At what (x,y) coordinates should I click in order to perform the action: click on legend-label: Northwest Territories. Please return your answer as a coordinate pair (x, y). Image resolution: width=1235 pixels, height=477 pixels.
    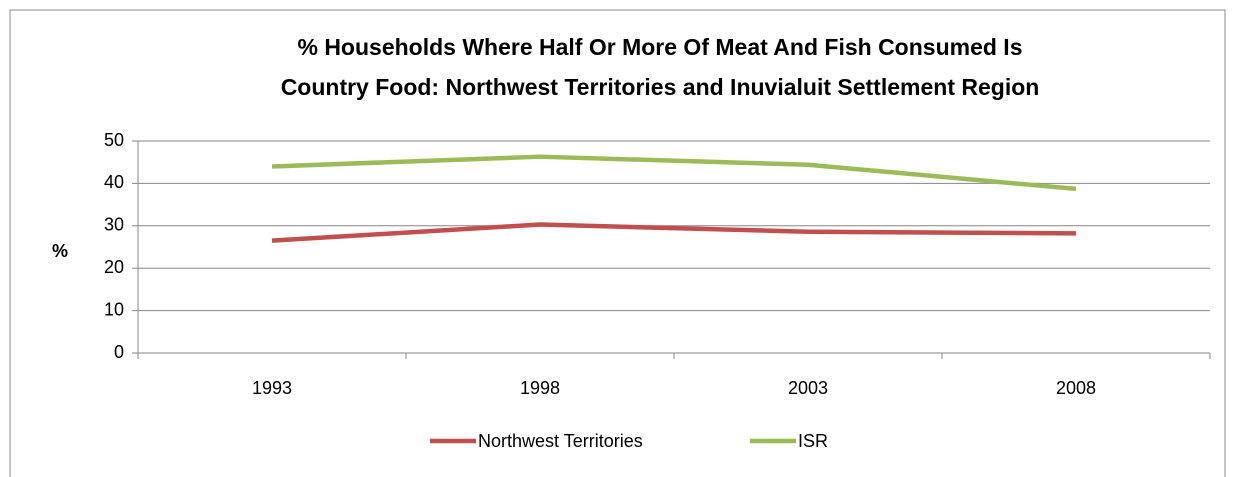
    Looking at the image, I should click on (560, 441).